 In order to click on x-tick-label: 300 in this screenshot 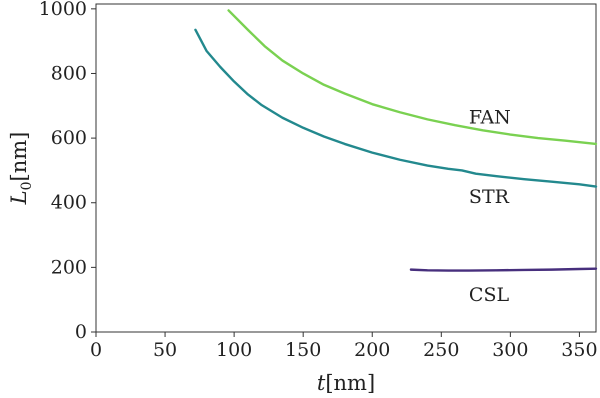, I will do `click(510, 350)`.